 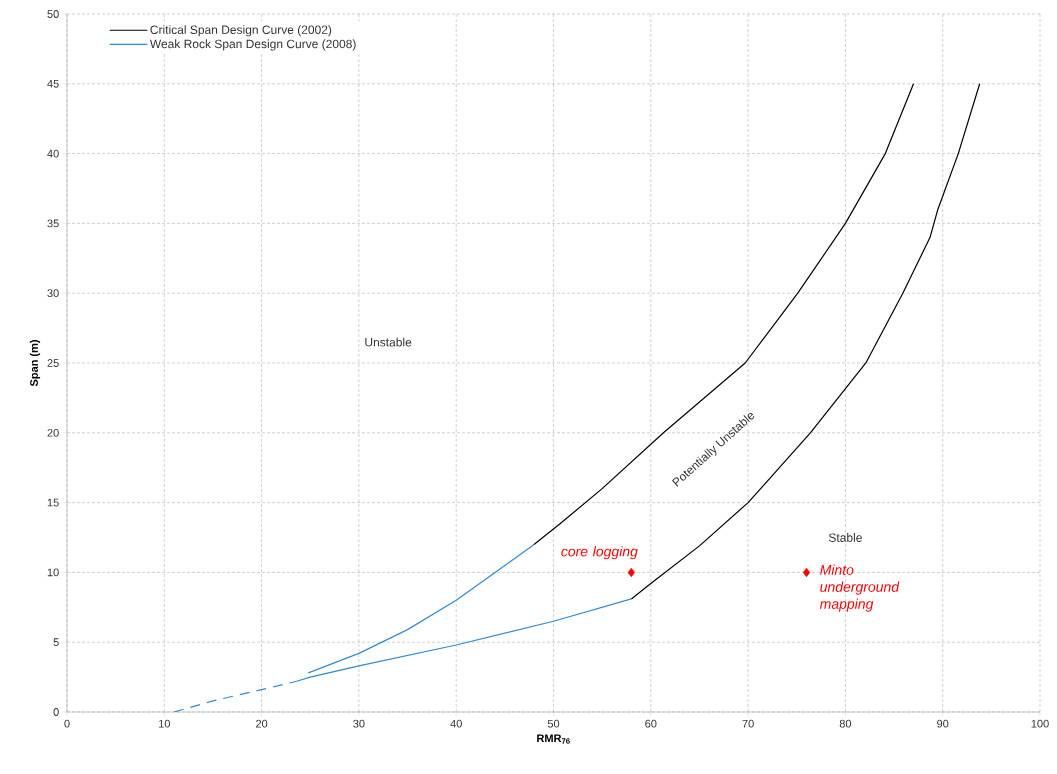 What do you see at coordinates (421, 608) in the screenshot?
I see `line-series` at bounding box center [421, 608].